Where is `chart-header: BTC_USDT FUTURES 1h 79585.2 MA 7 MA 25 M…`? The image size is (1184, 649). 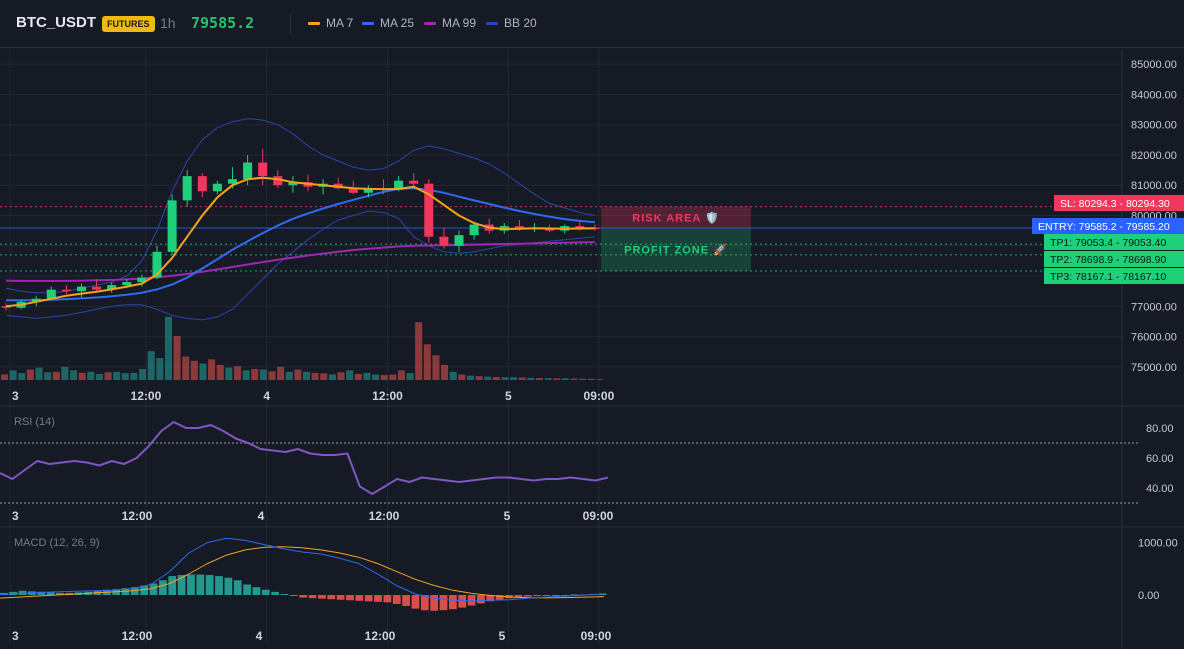
chart-header: BTC_USDT FUTURES 1h 79585.2 MA 7 MA 25 M… is located at coordinates (592, 24).